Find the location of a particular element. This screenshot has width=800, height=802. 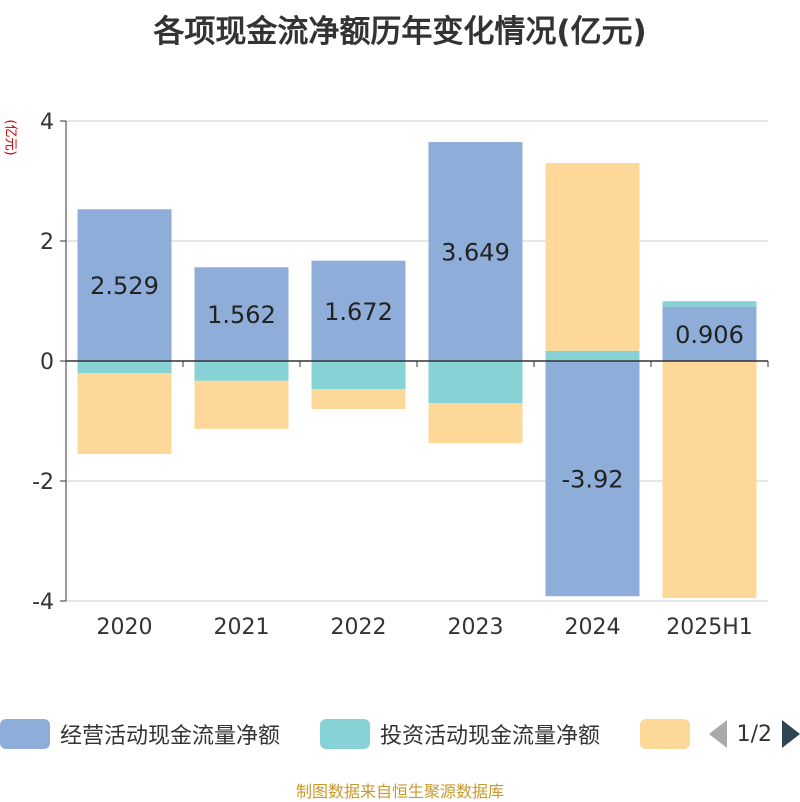

source-note: 制图数据来自恒生聚源数据库 is located at coordinates (399, 791).